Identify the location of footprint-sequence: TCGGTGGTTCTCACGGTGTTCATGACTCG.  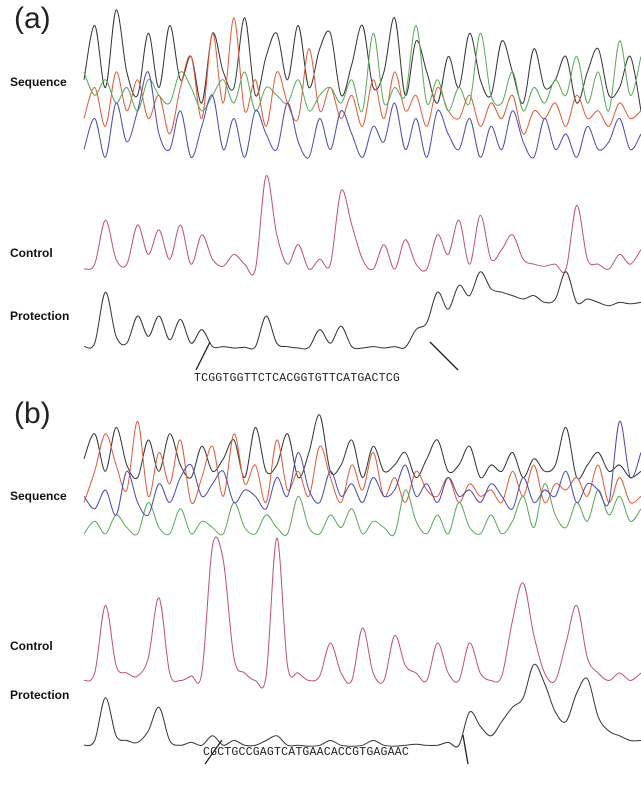
(297, 378).